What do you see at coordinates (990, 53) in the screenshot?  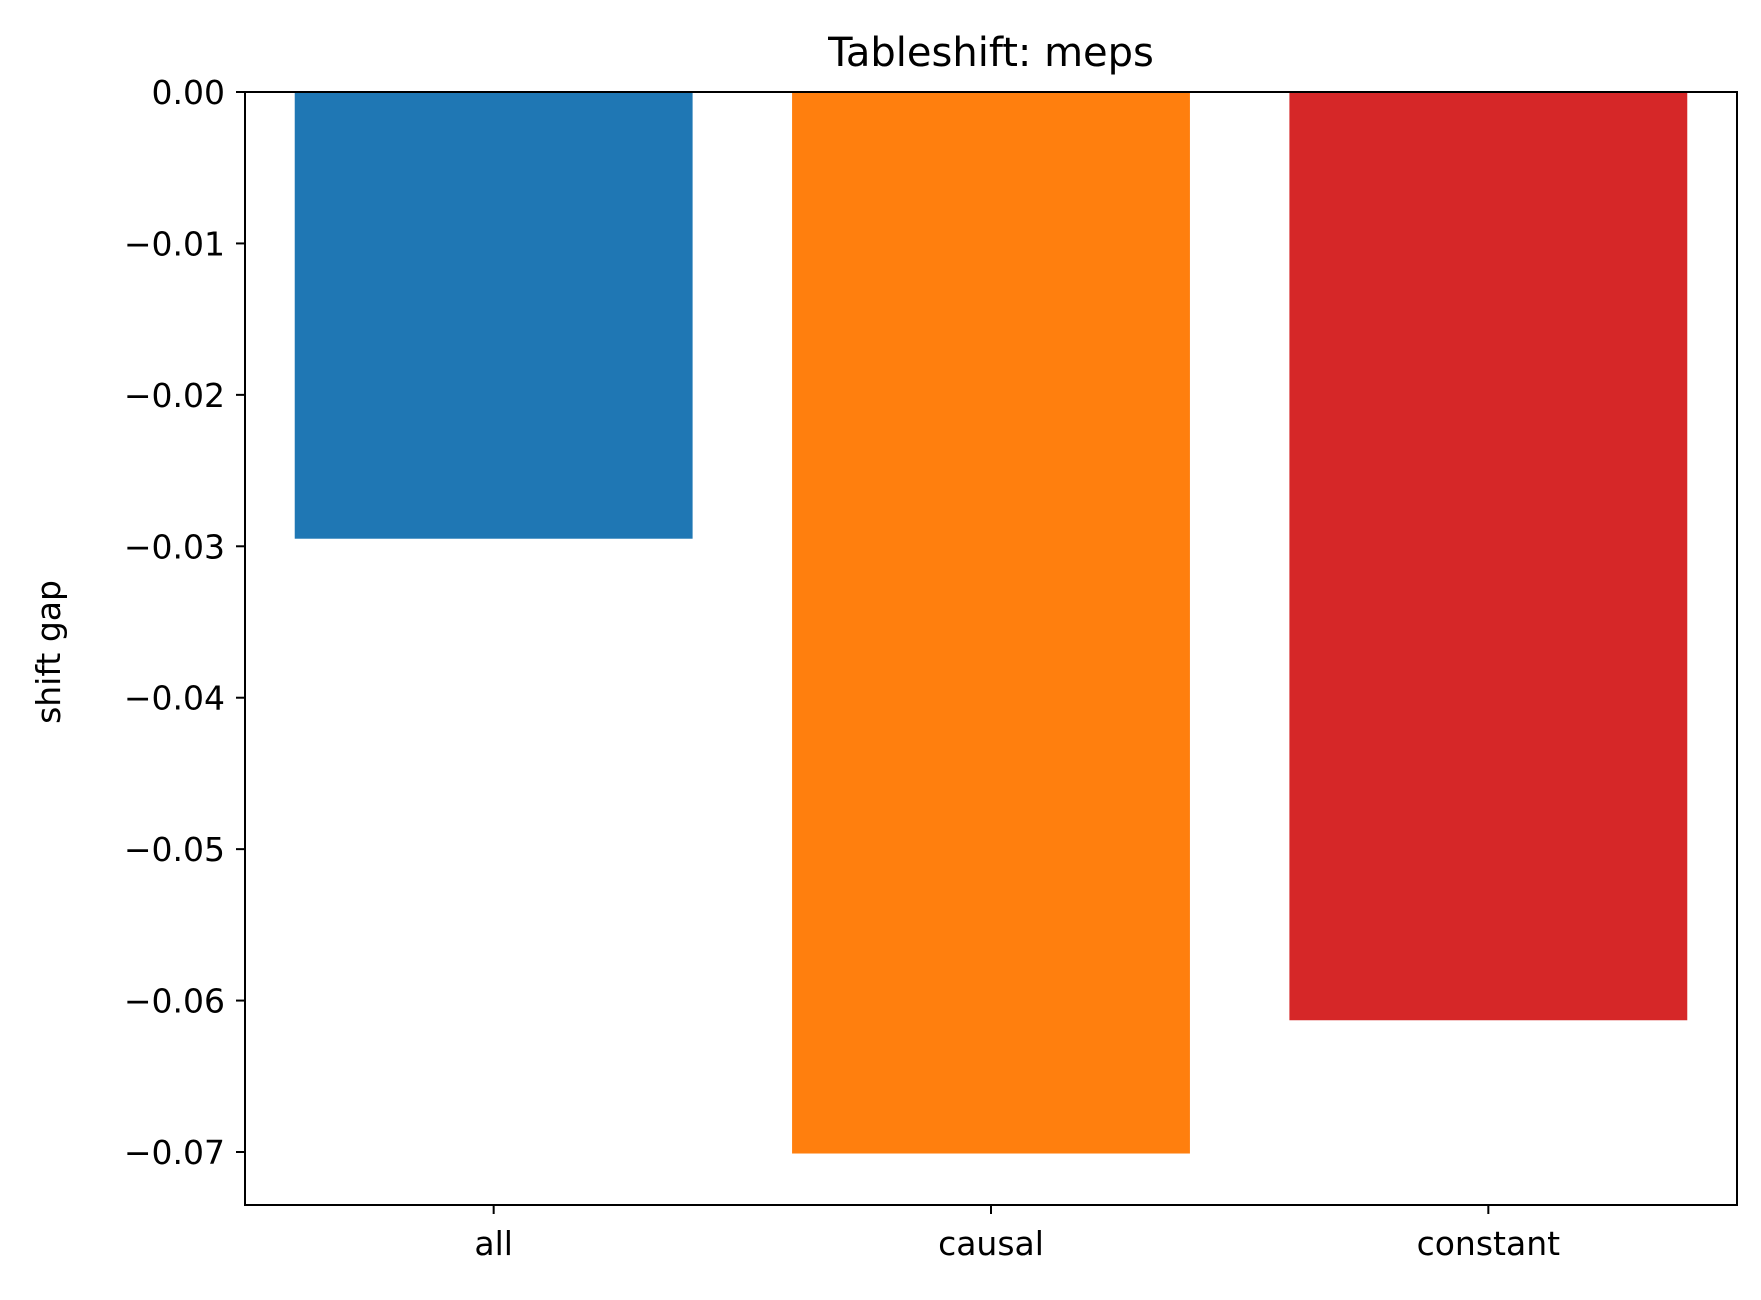 I see `chart-title: Tableshift: meps` at bounding box center [990, 53].